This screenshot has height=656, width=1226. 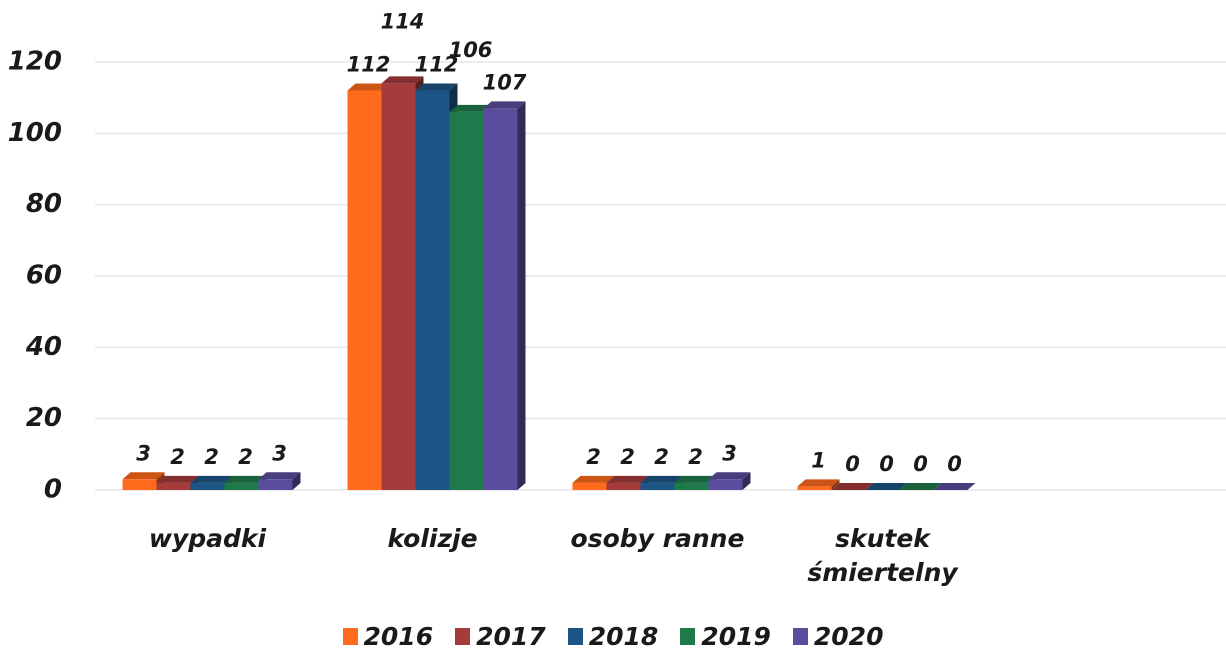 I want to click on x-tick-label: wypadki, so click(x=207, y=538).